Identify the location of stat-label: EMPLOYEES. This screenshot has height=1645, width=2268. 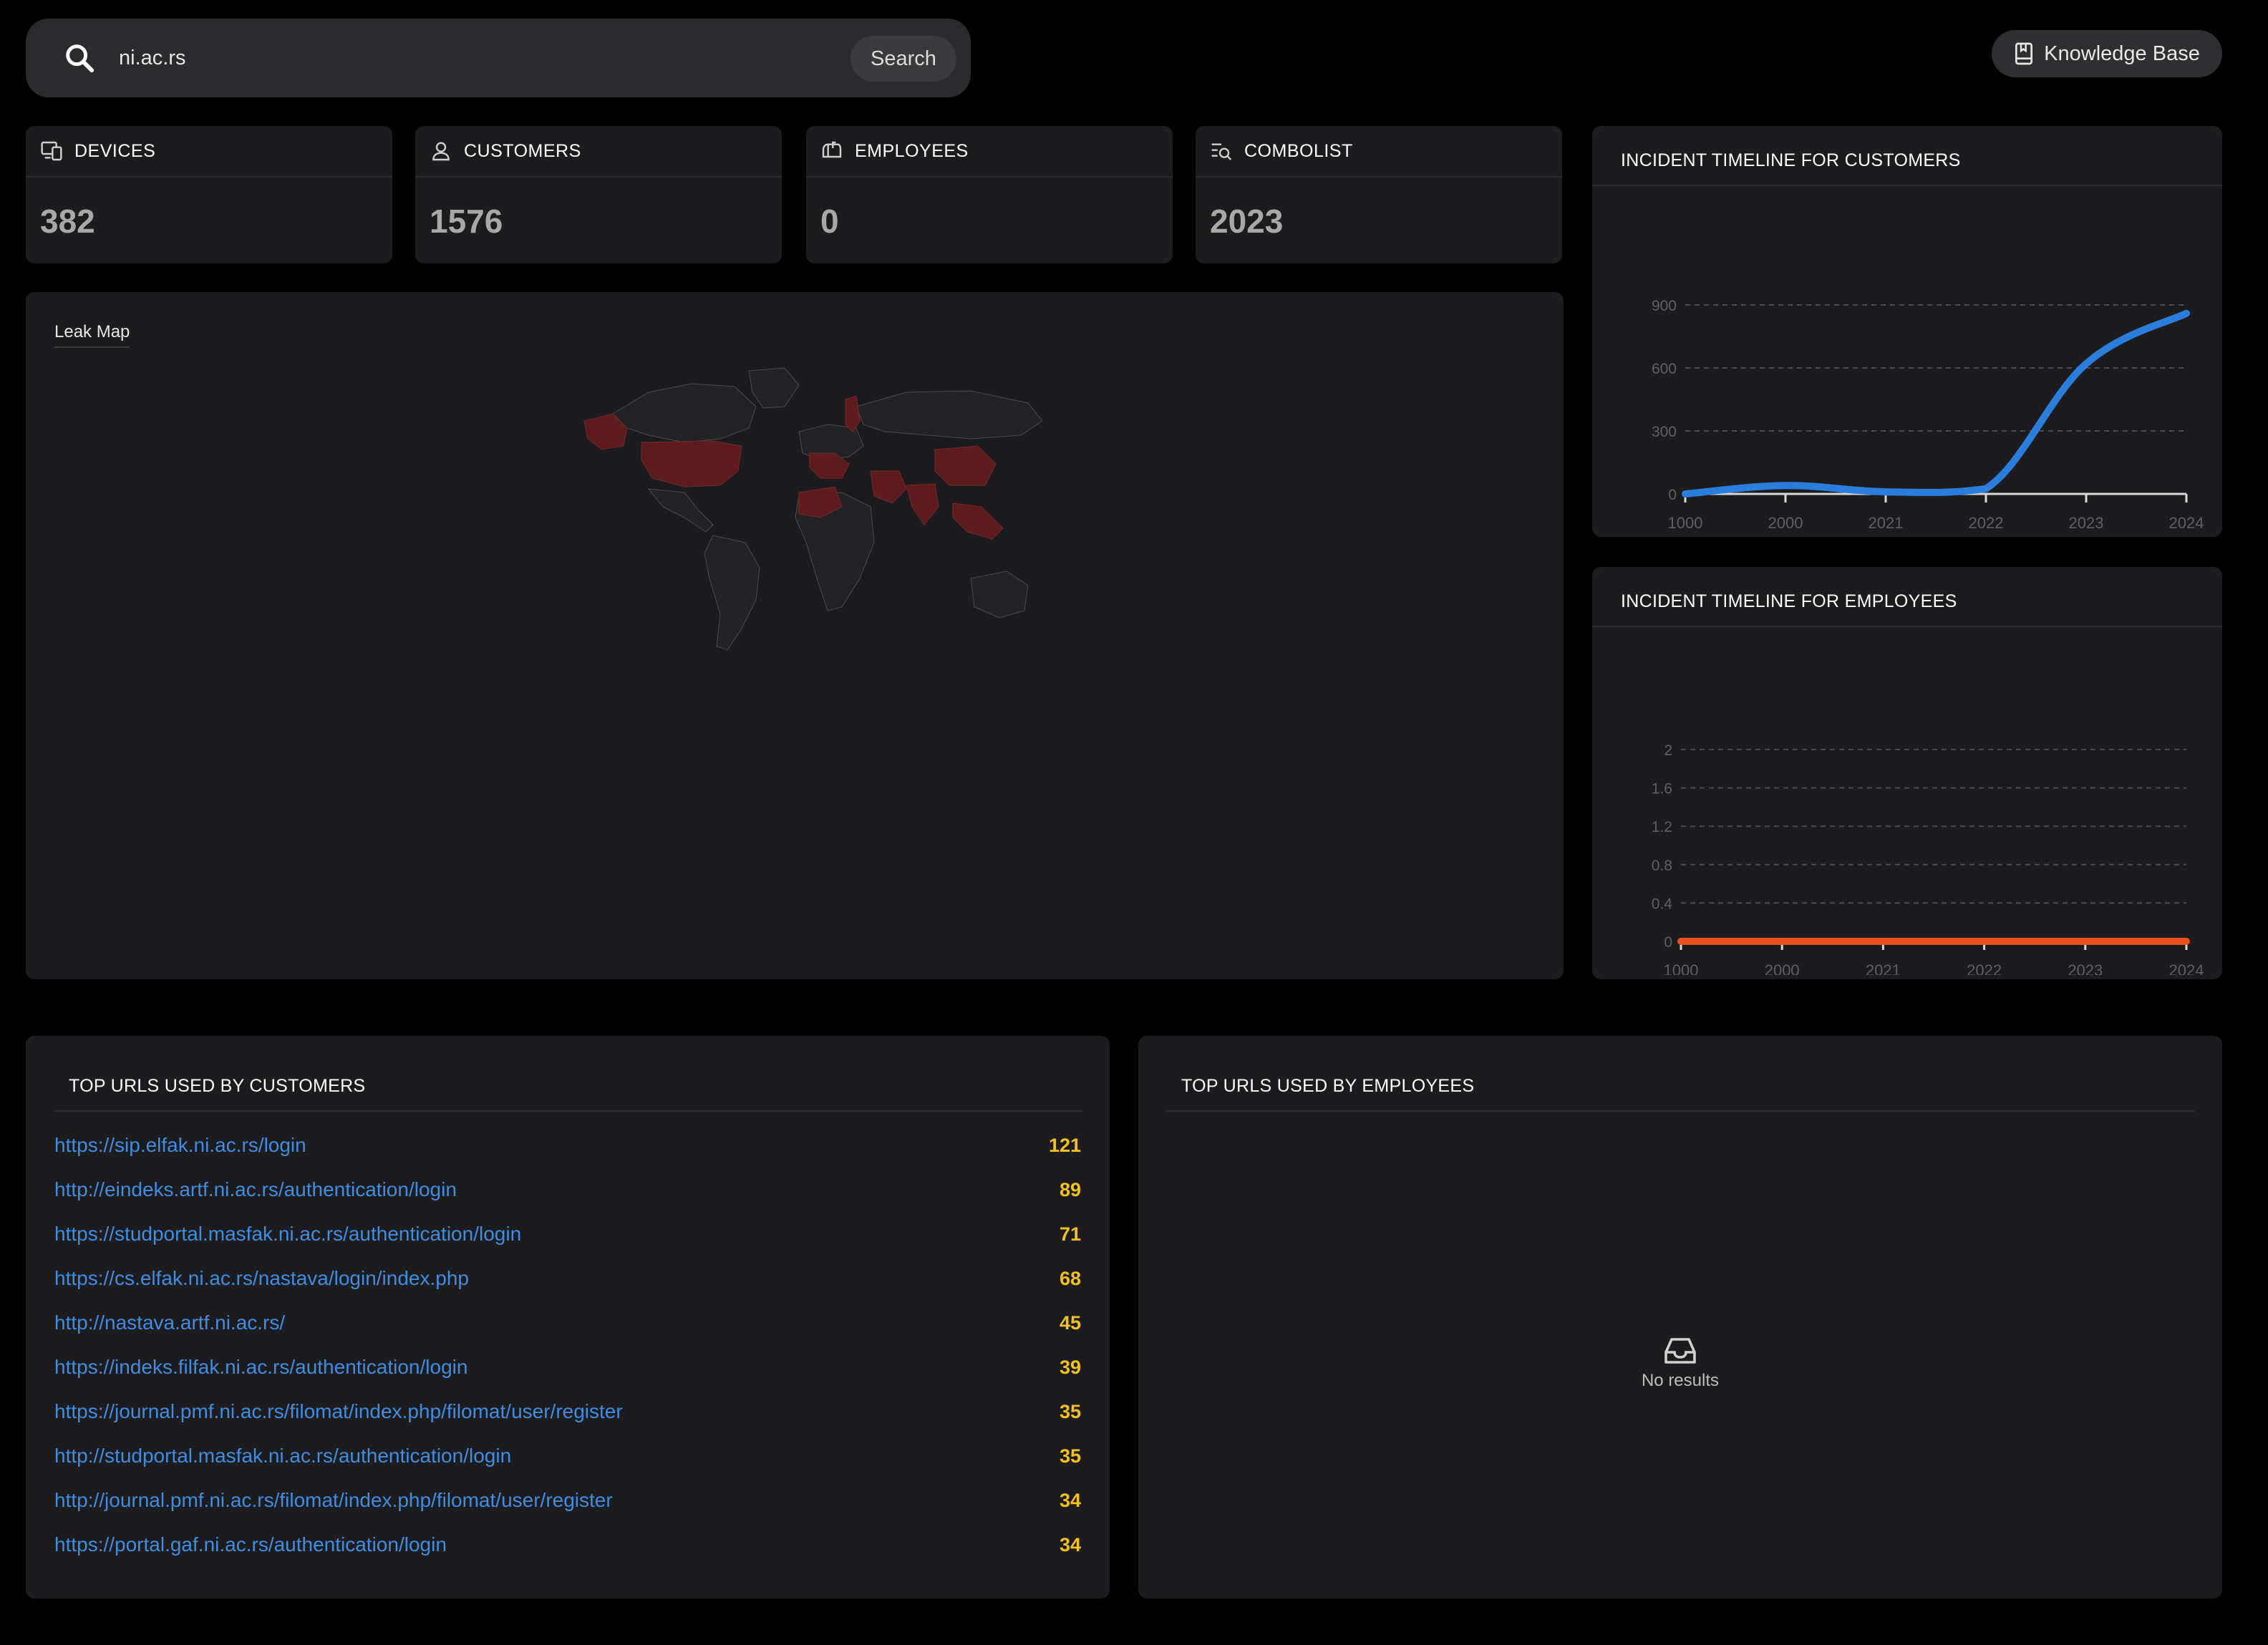
(912, 150).